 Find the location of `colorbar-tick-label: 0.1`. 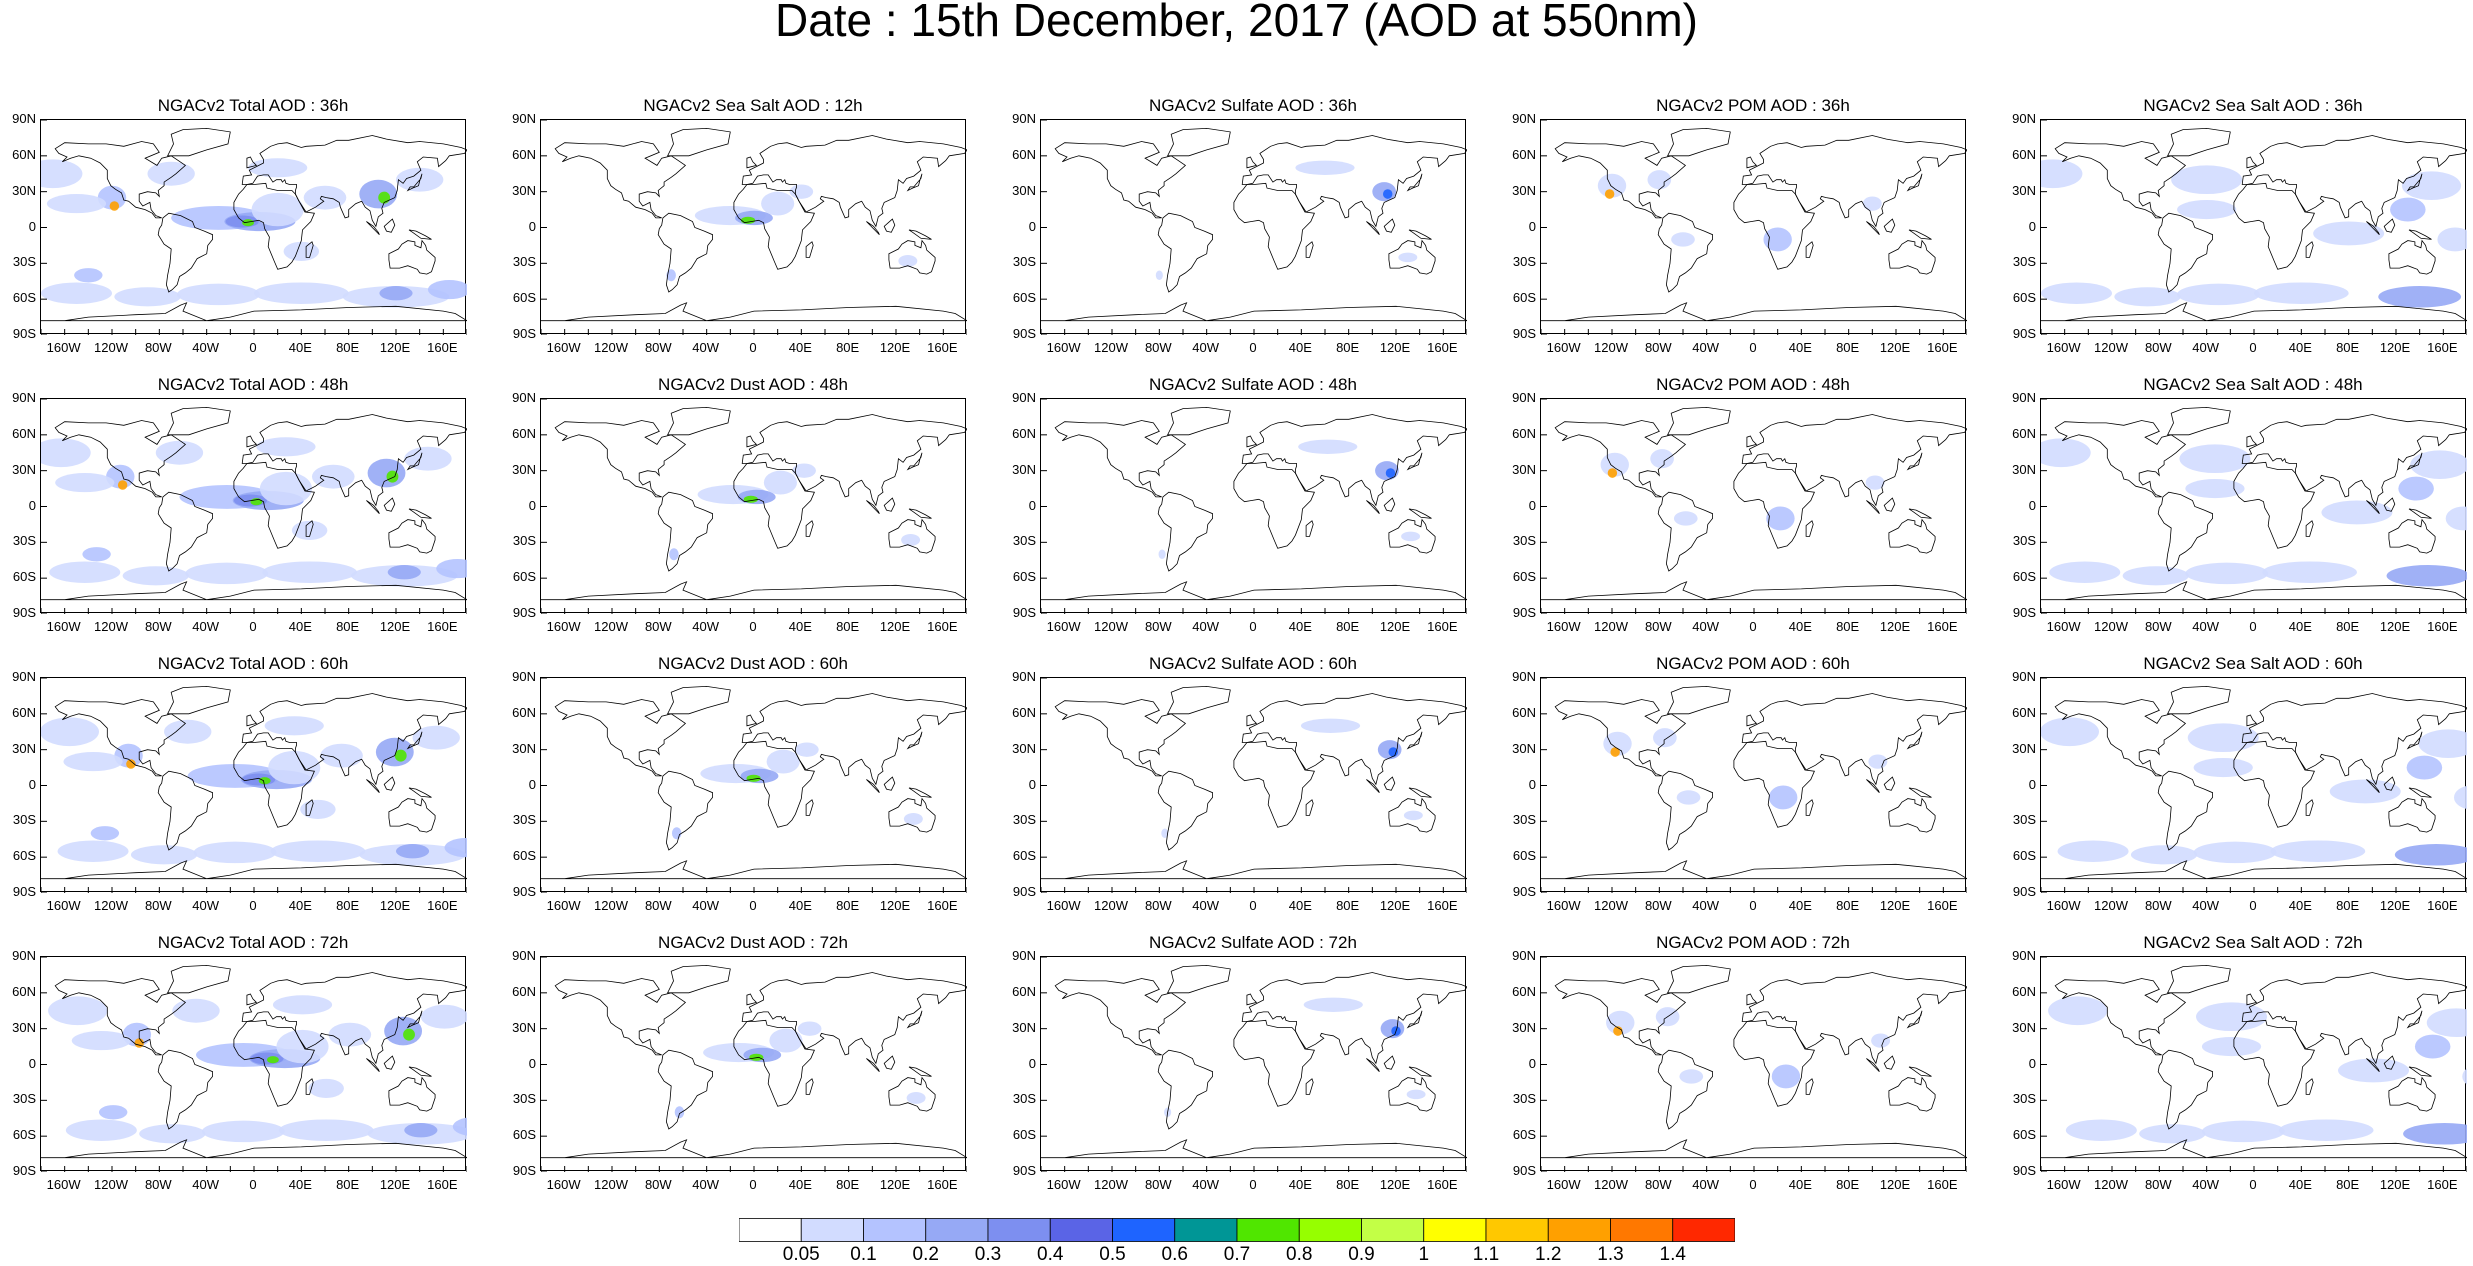

colorbar-tick-label: 0.1 is located at coordinates (863, 1254).